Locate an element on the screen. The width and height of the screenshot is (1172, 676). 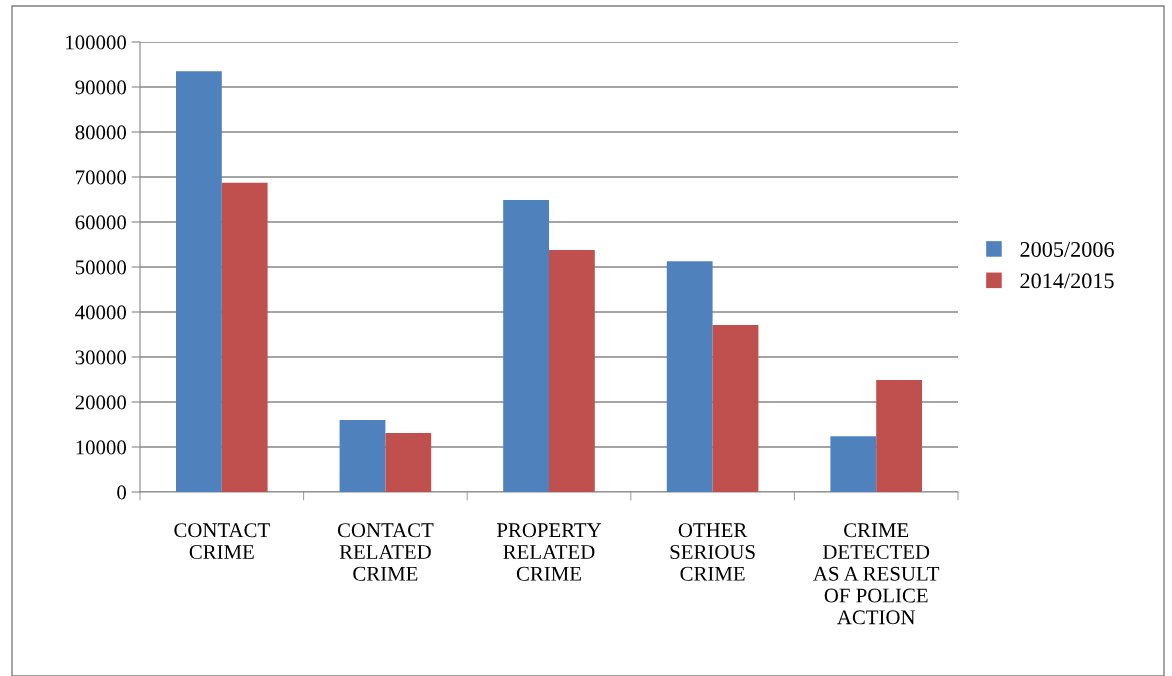
y-tick-label: 80000 is located at coordinates (101, 132).